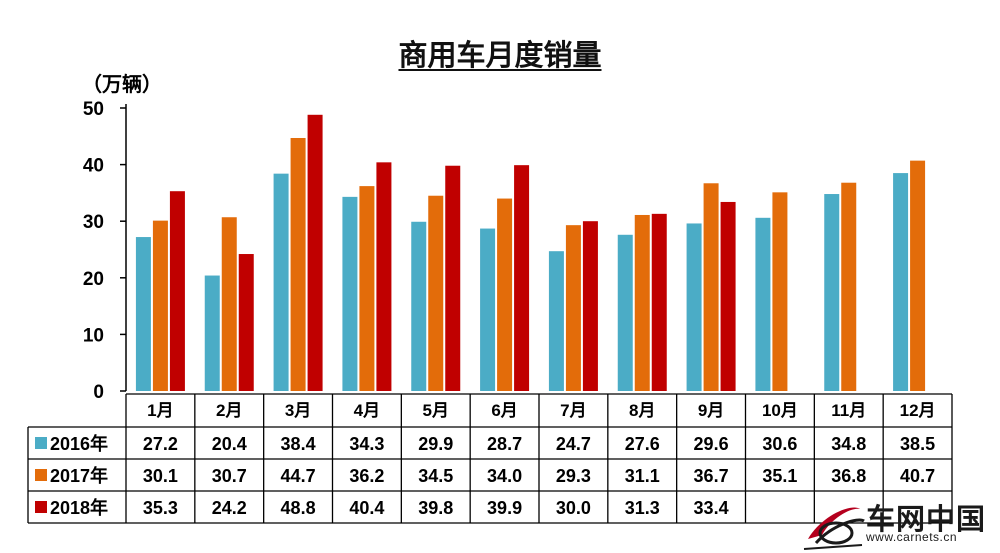 The width and height of the screenshot is (1000, 553). I want to click on bar-2017年-2月, so click(229, 304).